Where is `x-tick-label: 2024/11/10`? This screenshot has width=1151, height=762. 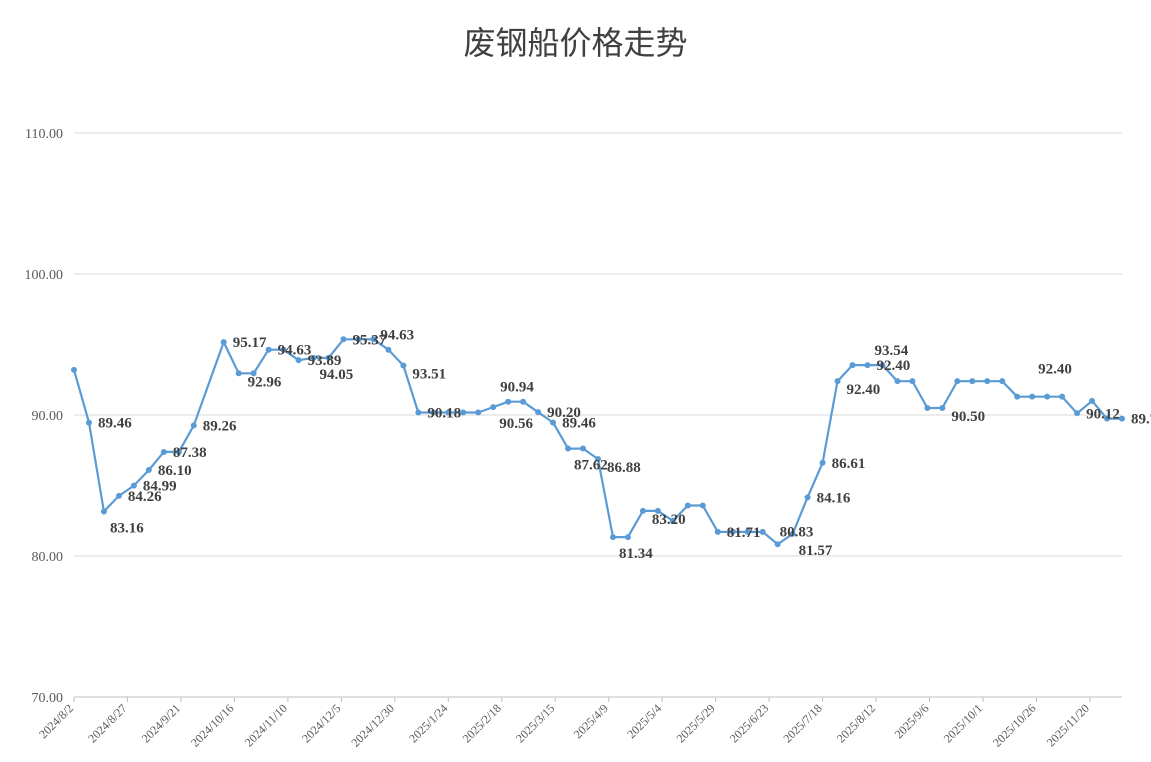
x-tick-label: 2024/11/10 is located at coordinates (266, 725).